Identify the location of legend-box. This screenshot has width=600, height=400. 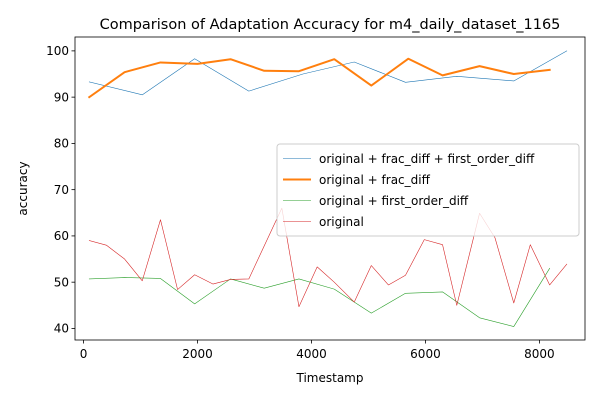
(428, 190).